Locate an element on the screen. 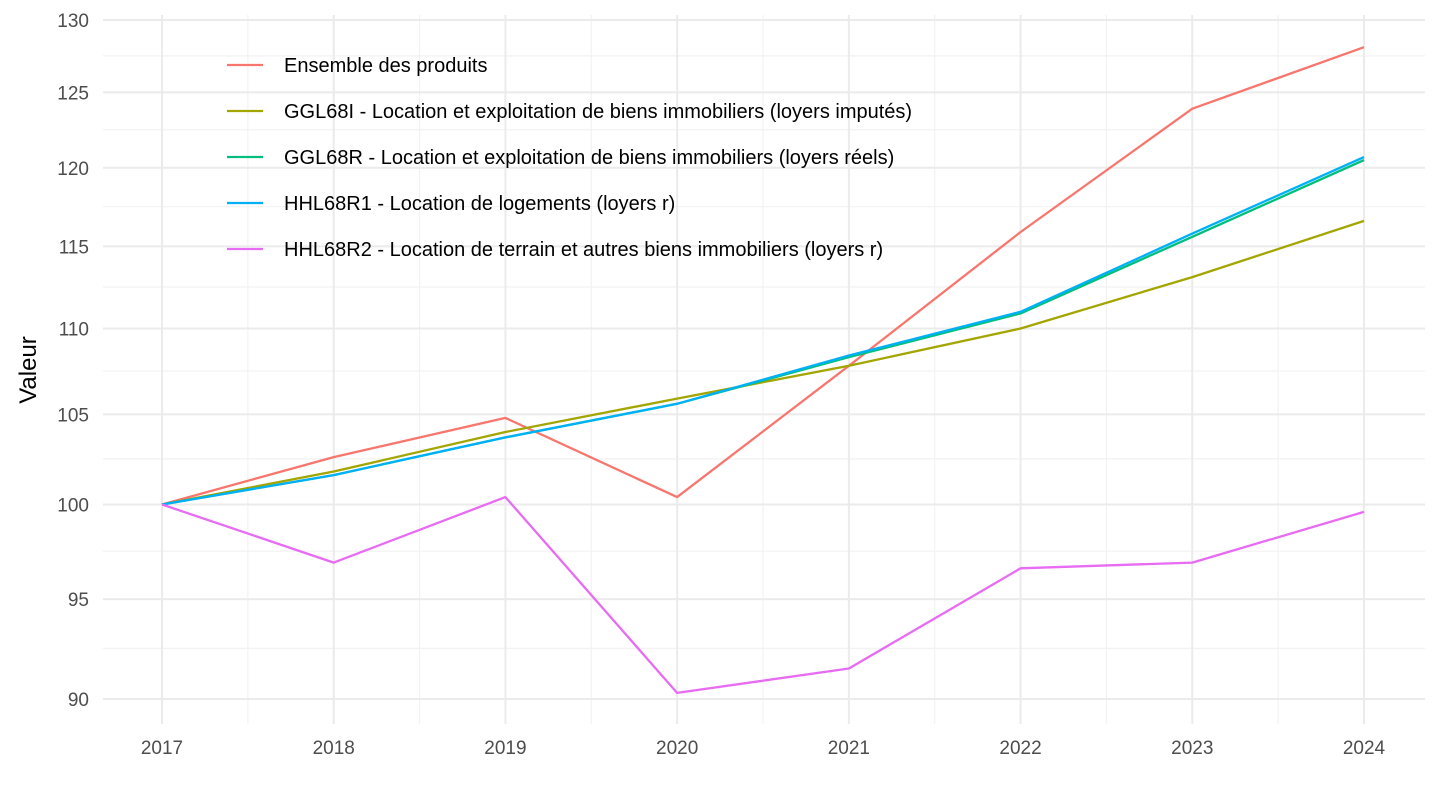 Image resolution: width=1440 pixels, height=810 pixels. y-tick-label: 95 is located at coordinates (78, 600).